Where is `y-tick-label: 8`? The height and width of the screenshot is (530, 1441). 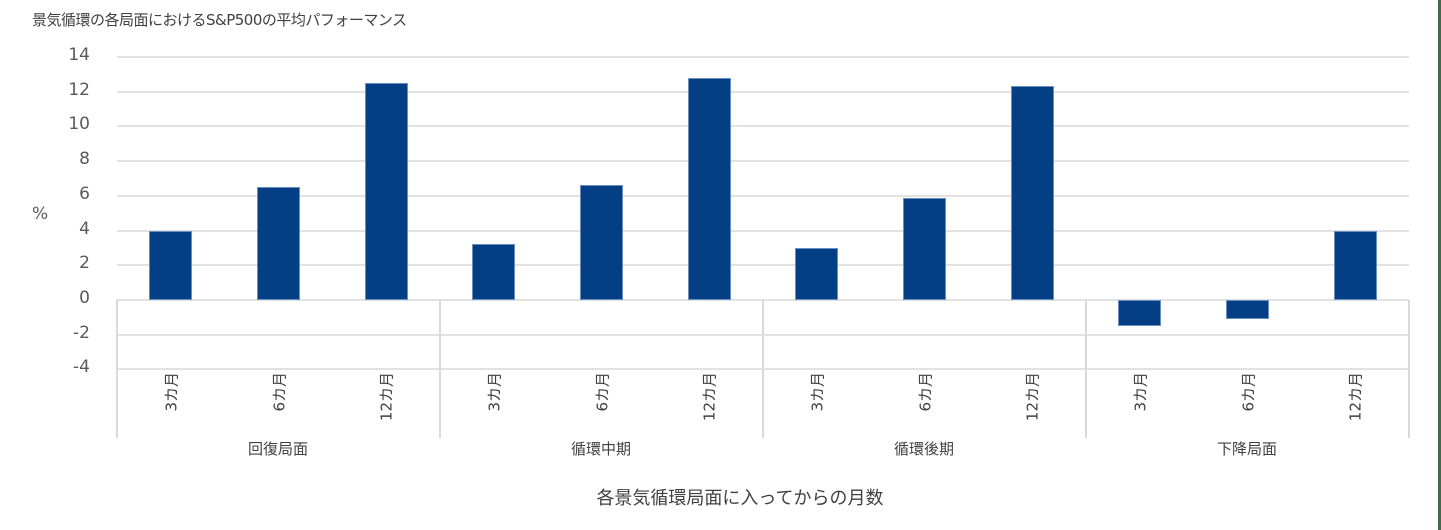
y-tick-label: 8 is located at coordinates (84, 159).